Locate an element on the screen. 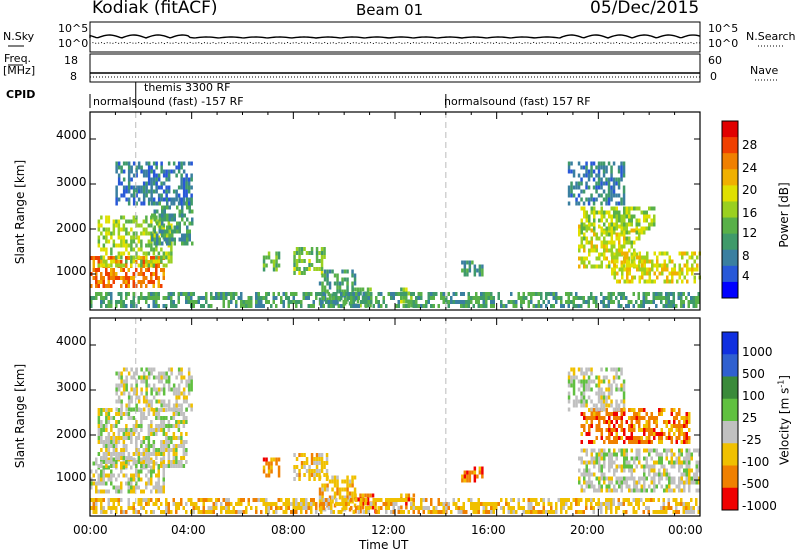 This screenshot has height=554, width=800. velocity-ytick-2000: 2000 is located at coordinates (71, 434).